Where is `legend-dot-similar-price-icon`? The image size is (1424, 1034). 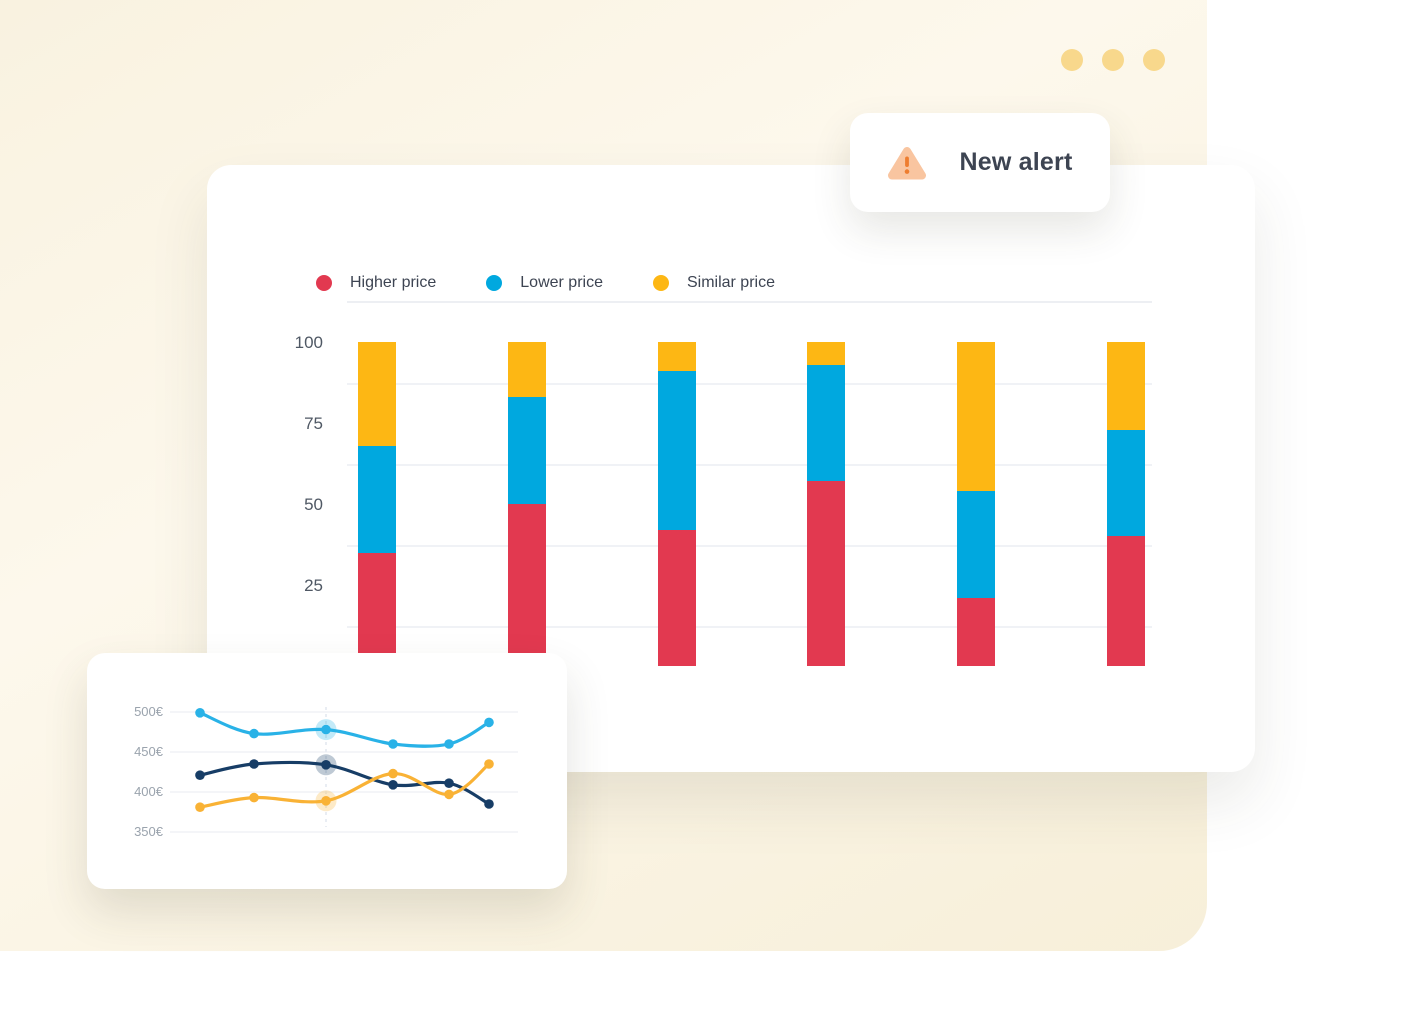 legend-dot-similar-price-icon is located at coordinates (660, 283).